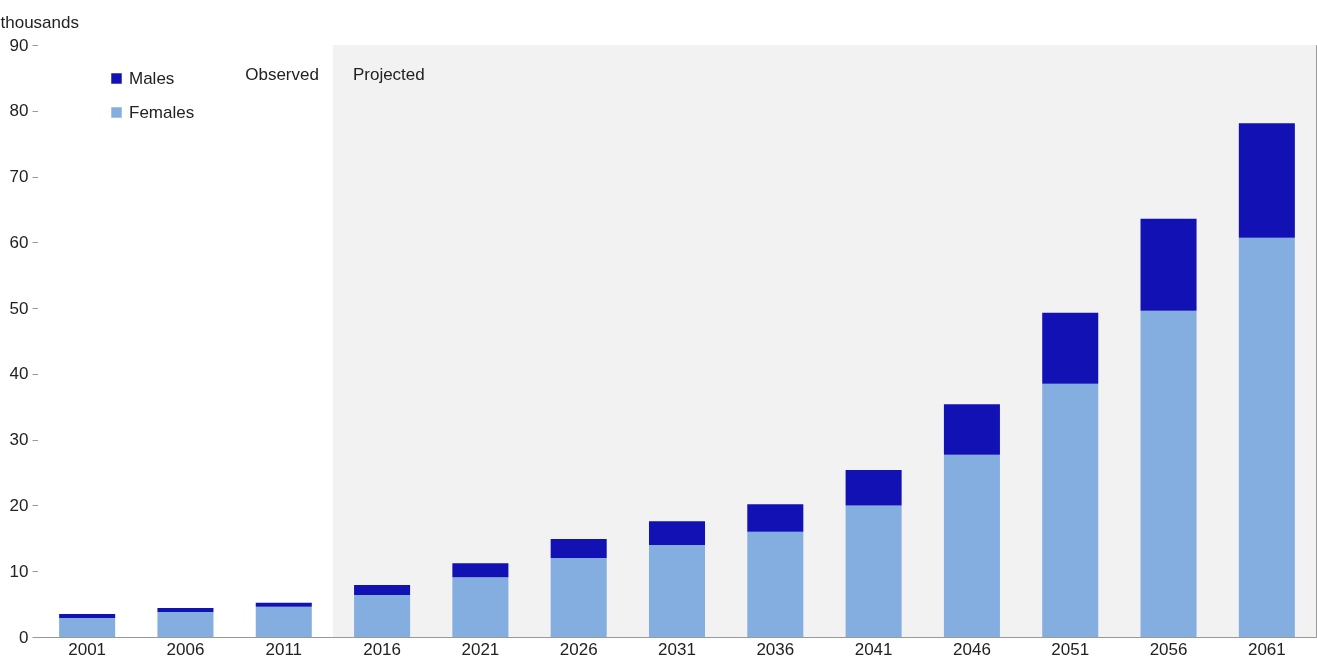 Image resolution: width=1317 pixels, height=660 pixels. I want to click on y-tick-label: 40, so click(19, 374).